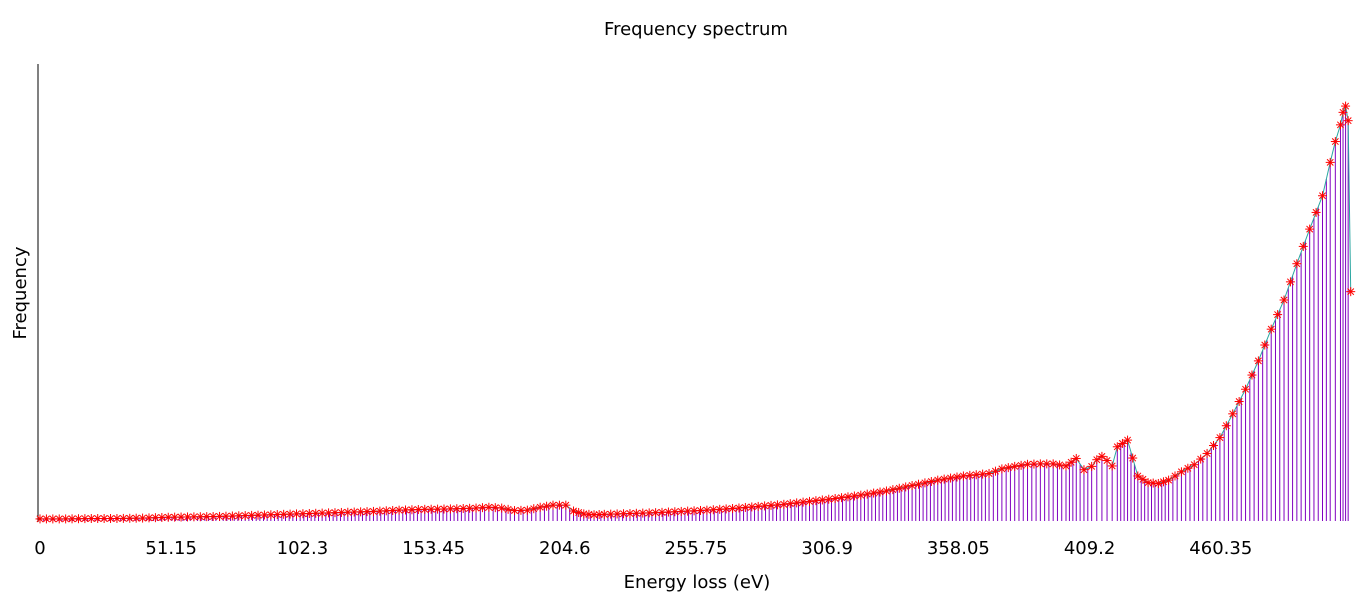 This screenshot has height=595, width=1359. What do you see at coordinates (433, 548) in the screenshot?
I see `x-tick-label: 153.45` at bounding box center [433, 548].